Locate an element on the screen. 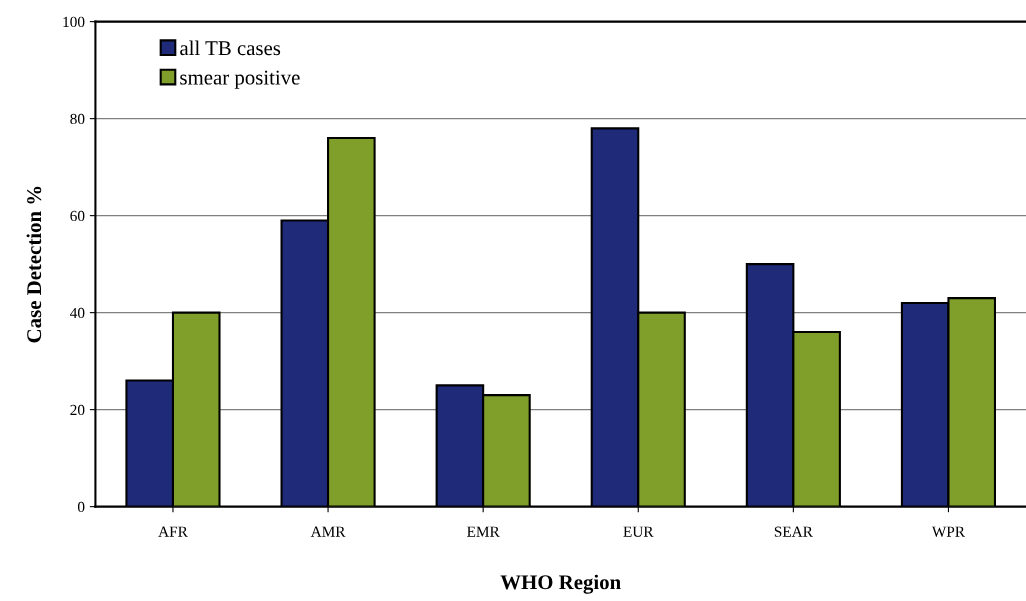  y-axis-title: Case Detection % is located at coordinates (34, 264).